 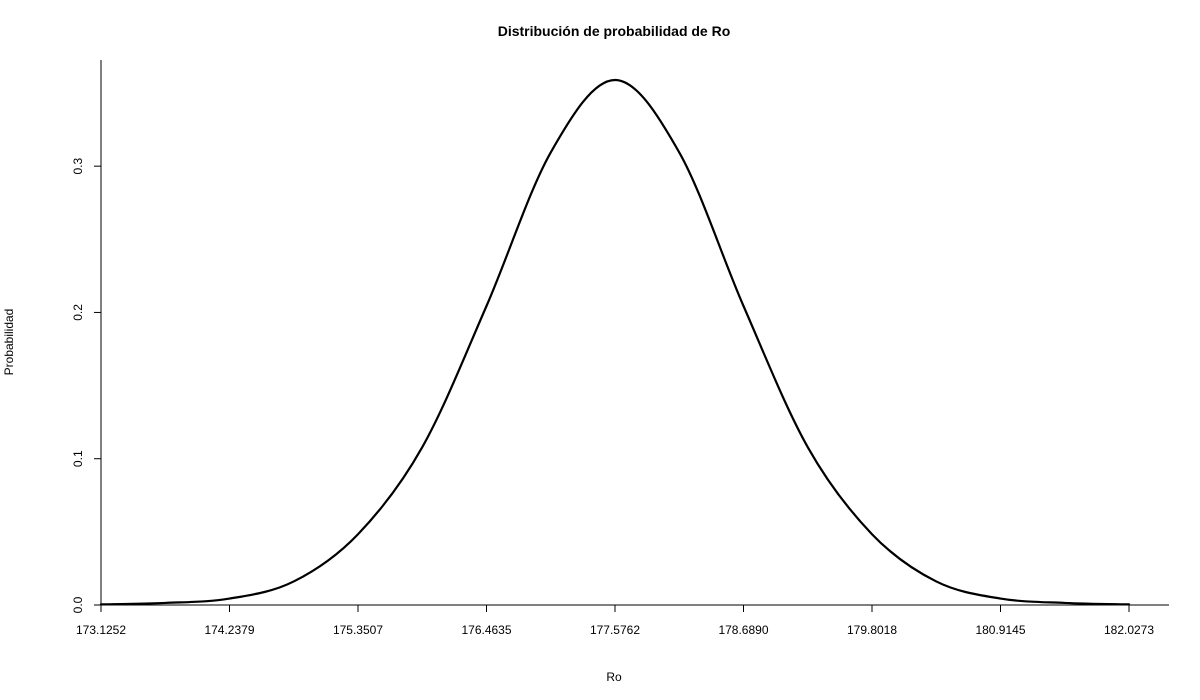 What do you see at coordinates (1000, 630) in the screenshot?
I see `x-tick-label: 180.9145` at bounding box center [1000, 630].